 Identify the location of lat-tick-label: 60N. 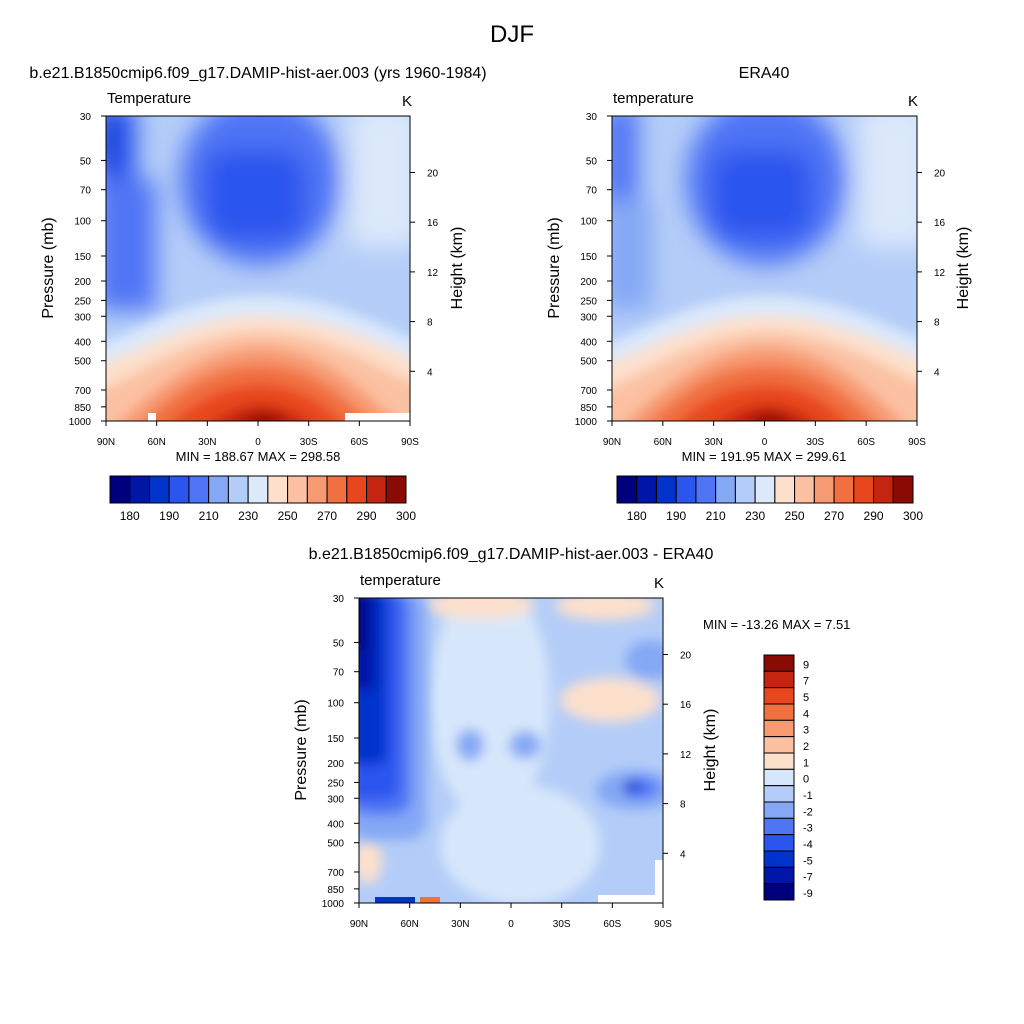
(156, 442).